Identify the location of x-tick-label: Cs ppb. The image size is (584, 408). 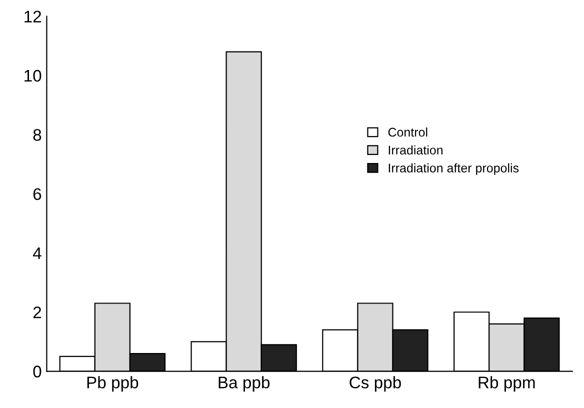
(375, 384).